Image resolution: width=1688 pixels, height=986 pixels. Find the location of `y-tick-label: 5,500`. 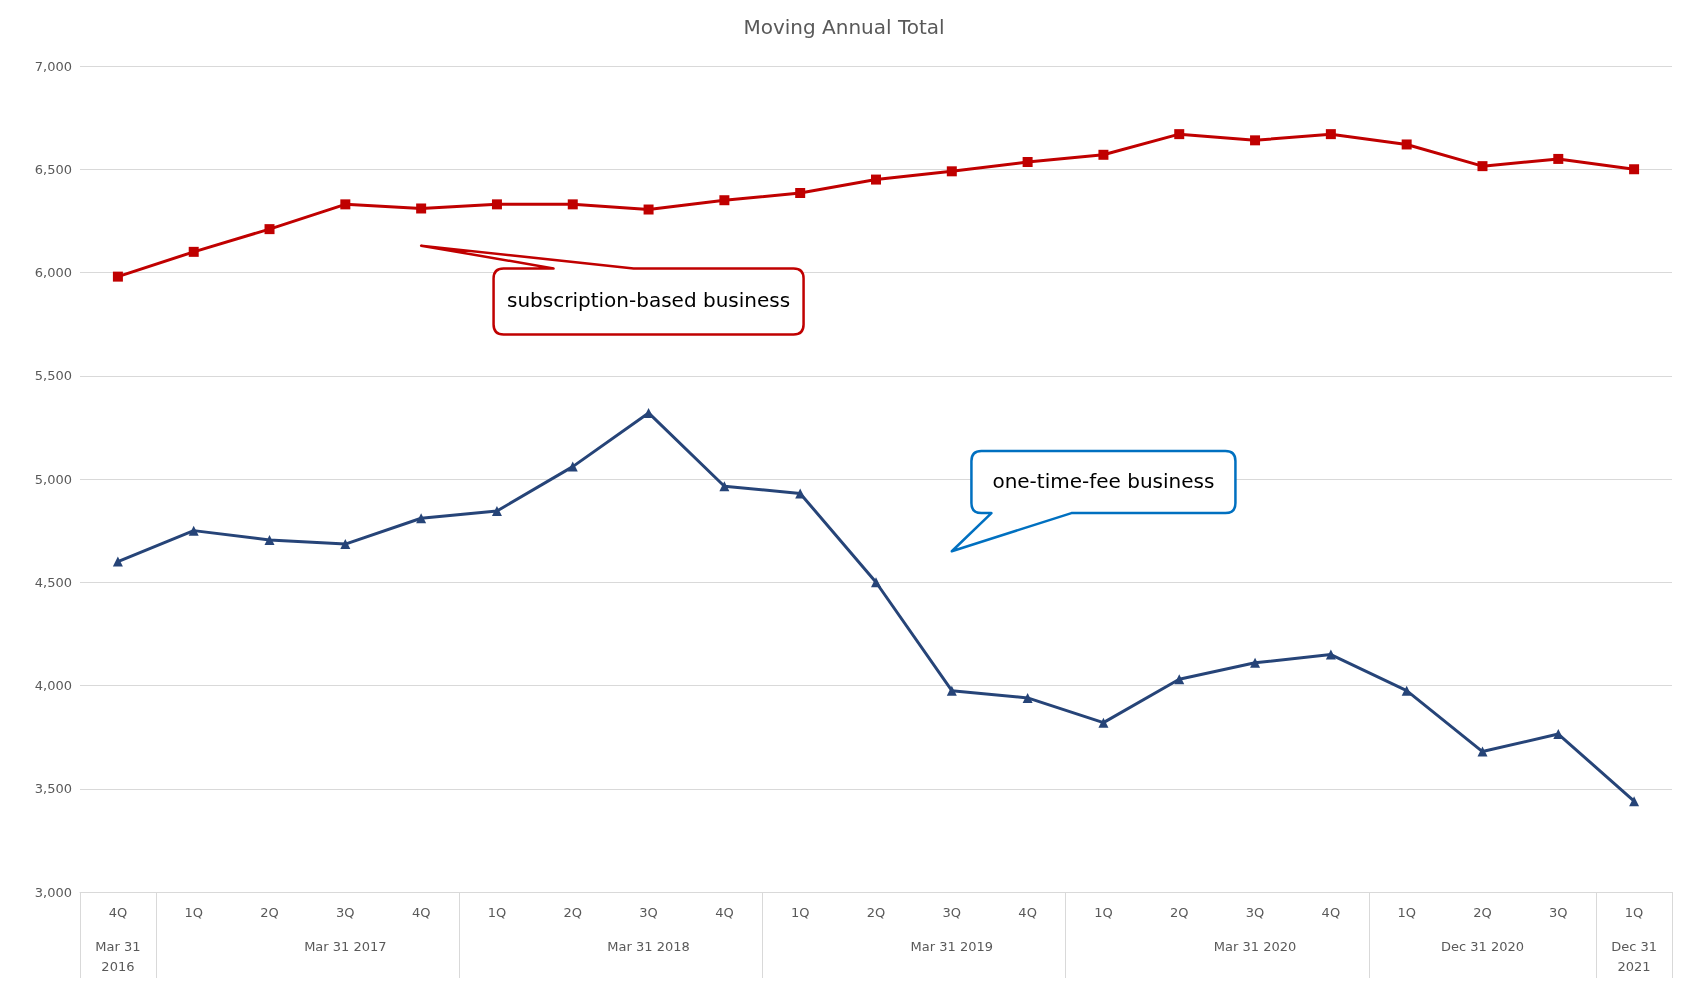

y-tick-label: 5,500 is located at coordinates (53, 376).